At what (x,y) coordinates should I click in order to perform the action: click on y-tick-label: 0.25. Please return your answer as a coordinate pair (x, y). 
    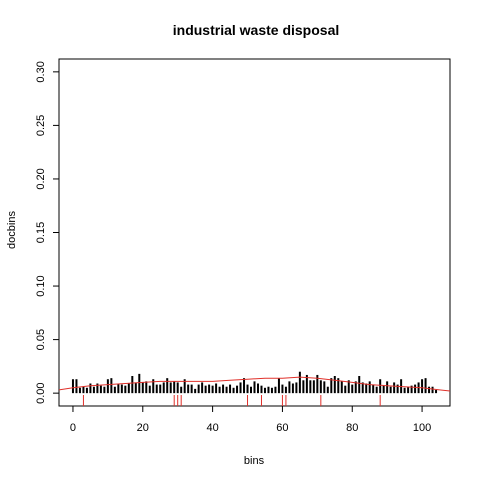
    Looking at the image, I should click on (41, 125).